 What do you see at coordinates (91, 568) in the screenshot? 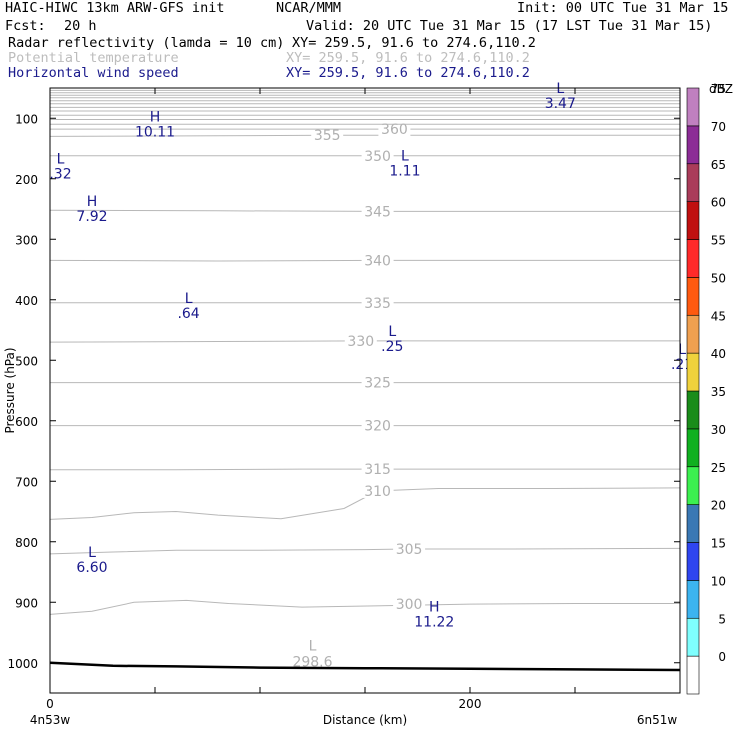
I see `wind-extremum-value: 6.60` at bounding box center [91, 568].